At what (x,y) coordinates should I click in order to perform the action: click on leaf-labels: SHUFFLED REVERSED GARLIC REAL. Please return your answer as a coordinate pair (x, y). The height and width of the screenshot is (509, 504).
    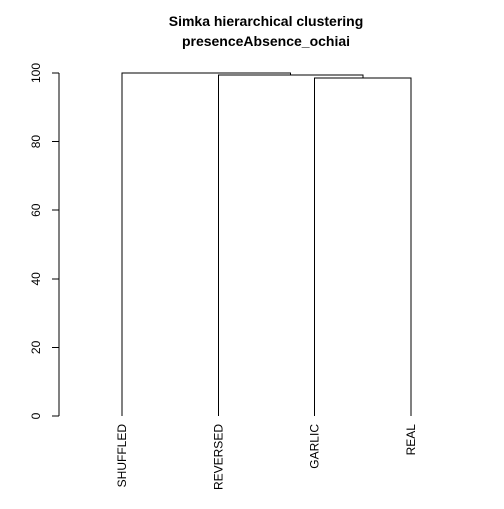
    Looking at the image, I should click on (266, 457).